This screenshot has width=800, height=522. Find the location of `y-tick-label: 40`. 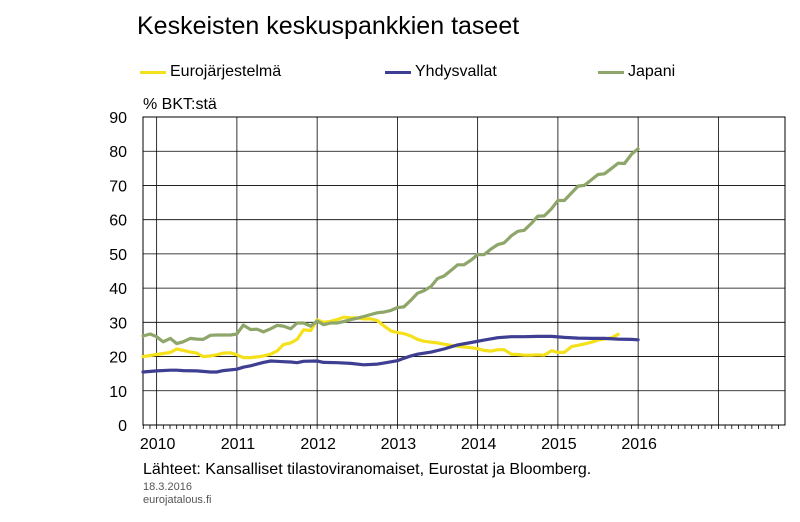

y-tick-label: 40 is located at coordinates (118, 289).